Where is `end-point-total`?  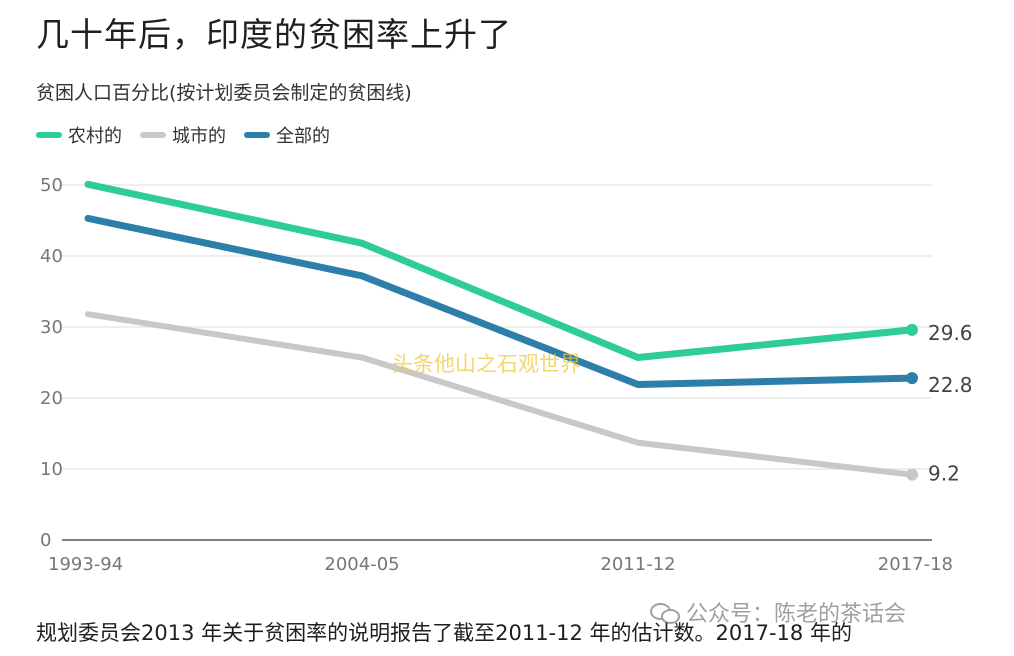
end-point-total is located at coordinates (912, 378).